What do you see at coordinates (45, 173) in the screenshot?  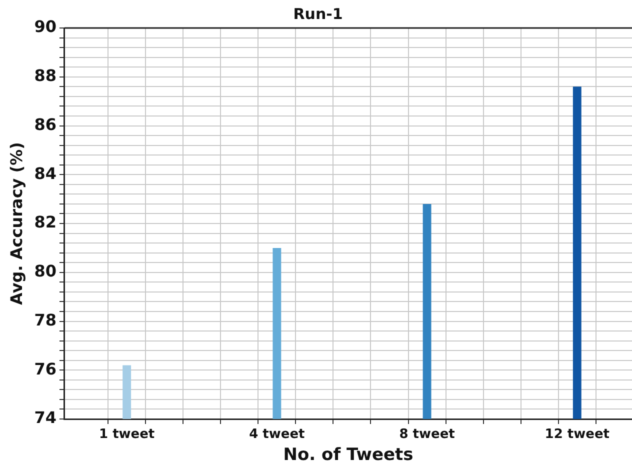 I see `y-tick-label: 84` at bounding box center [45, 173].